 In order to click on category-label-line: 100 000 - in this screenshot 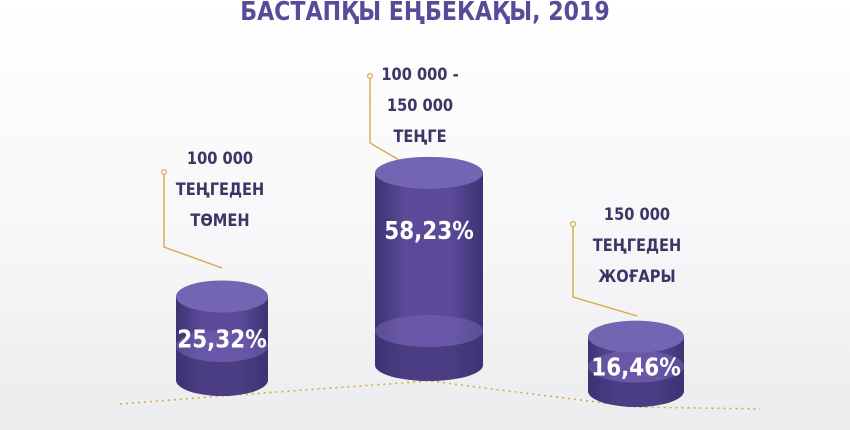, I will do `click(420, 75)`.